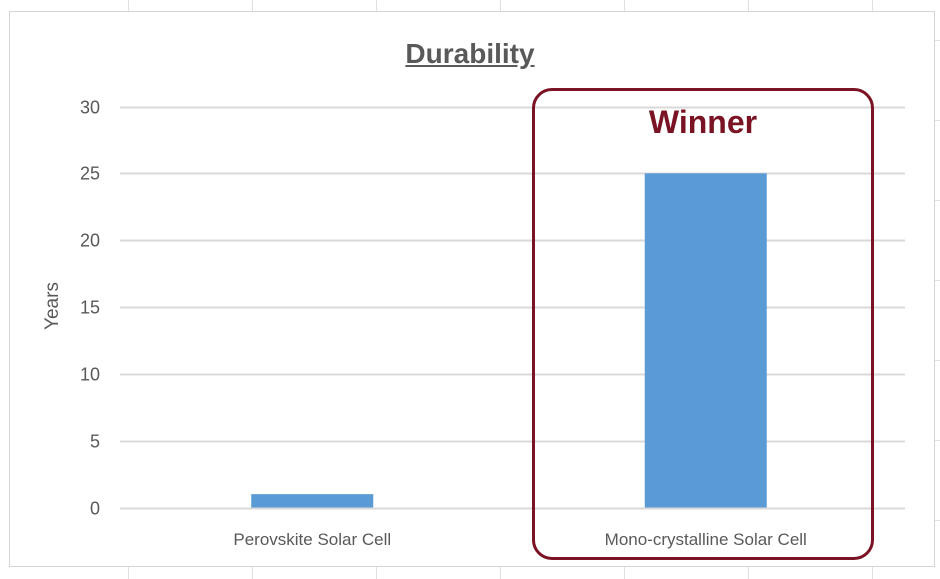  I want to click on y-tick-label: 10, so click(90, 375).